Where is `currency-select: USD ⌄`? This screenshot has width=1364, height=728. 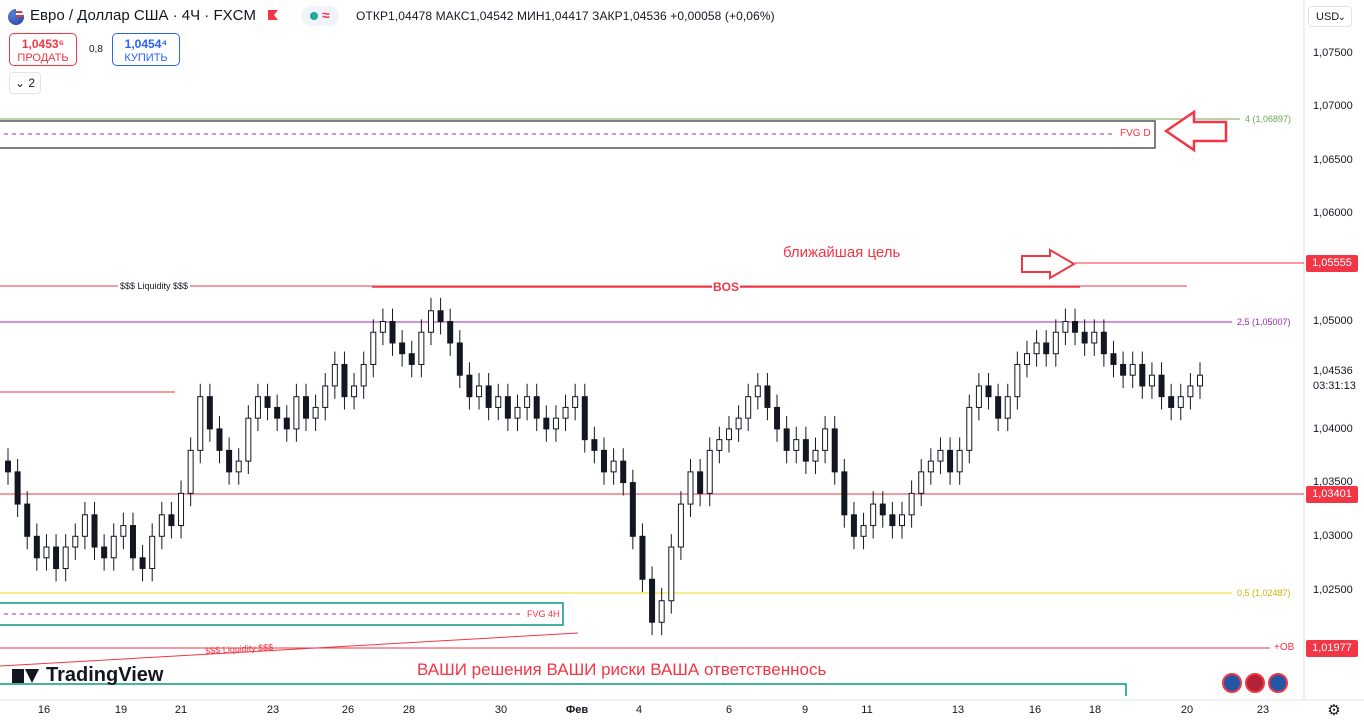
currency-select: USD ⌄ is located at coordinates (1330, 16).